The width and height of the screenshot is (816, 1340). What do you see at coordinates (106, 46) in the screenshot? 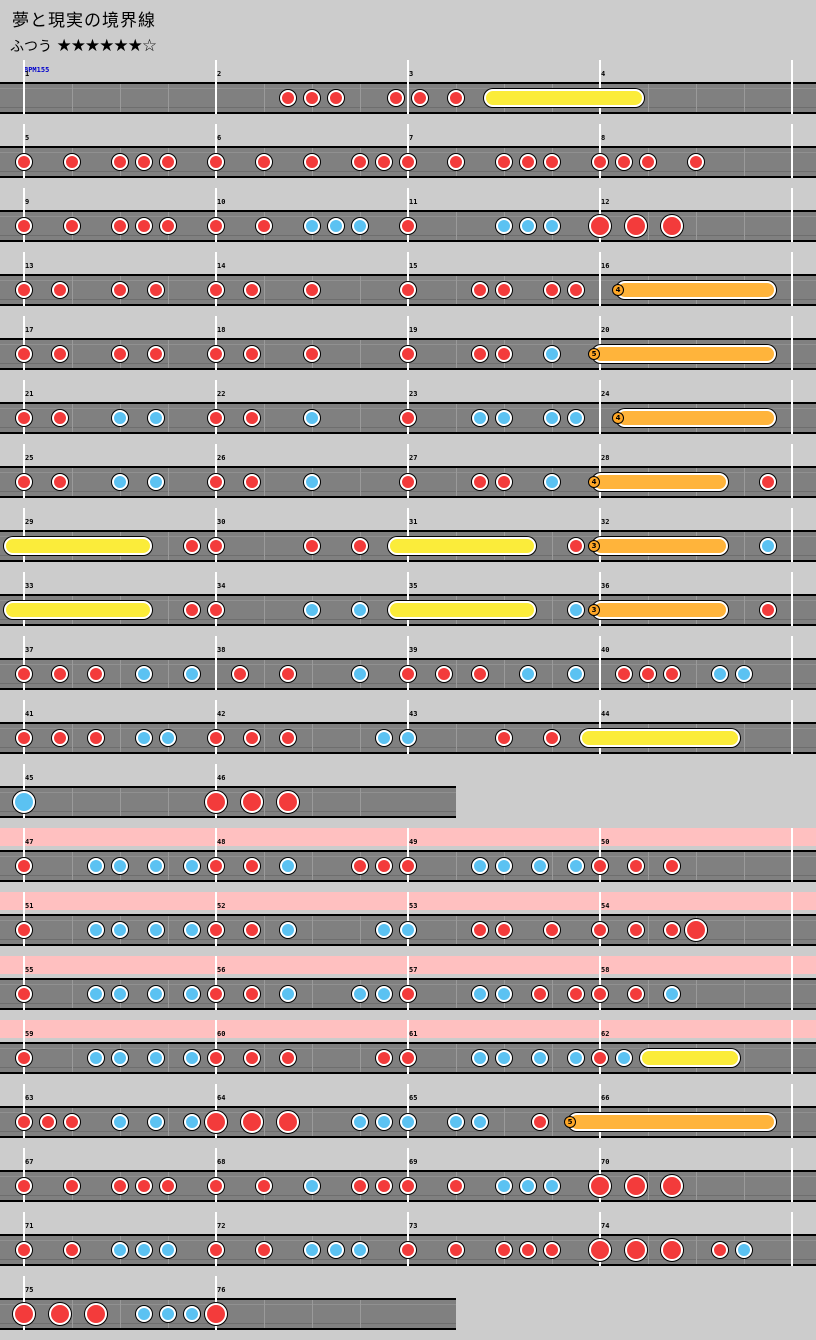
I see `difficulty-stars: ★★★★★★☆` at bounding box center [106, 46].